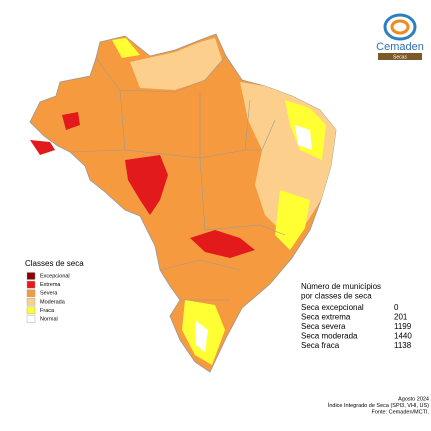  I want to click on counts-label: Seca severa, so click(323, 326).